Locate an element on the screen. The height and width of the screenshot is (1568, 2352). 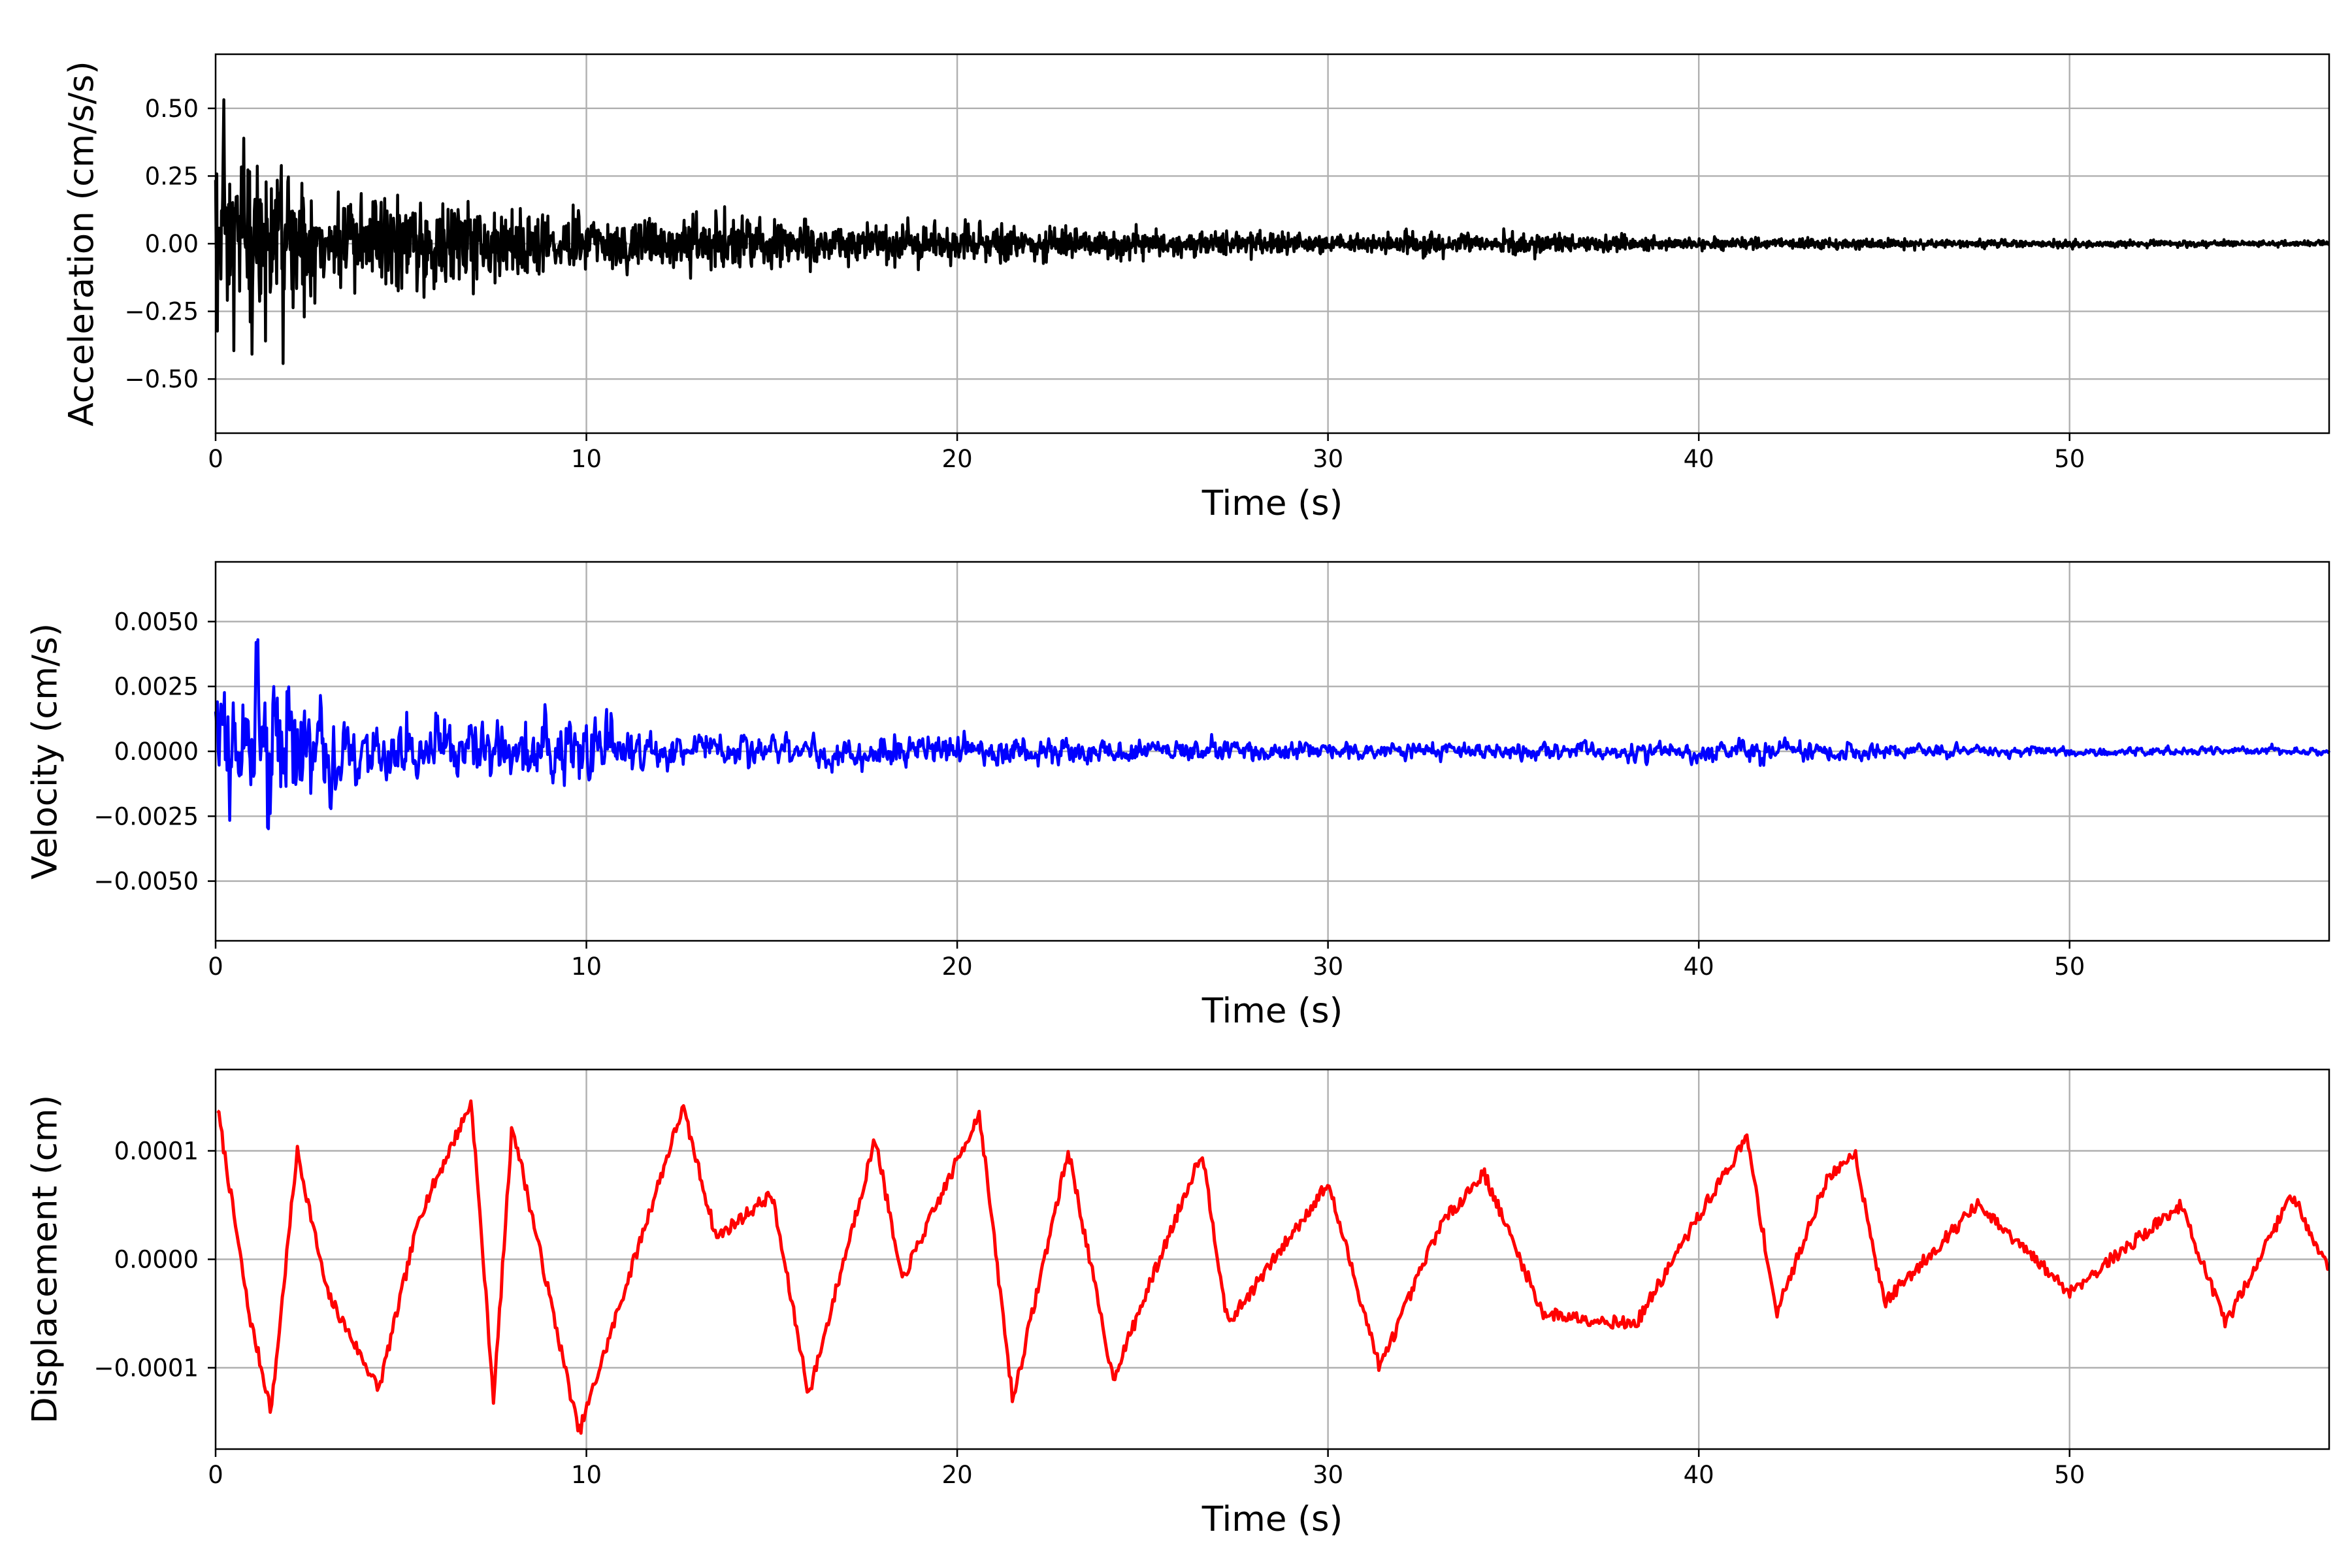
acceleration-x-tick-label-2: 20 is located at coordinates (957, 459).